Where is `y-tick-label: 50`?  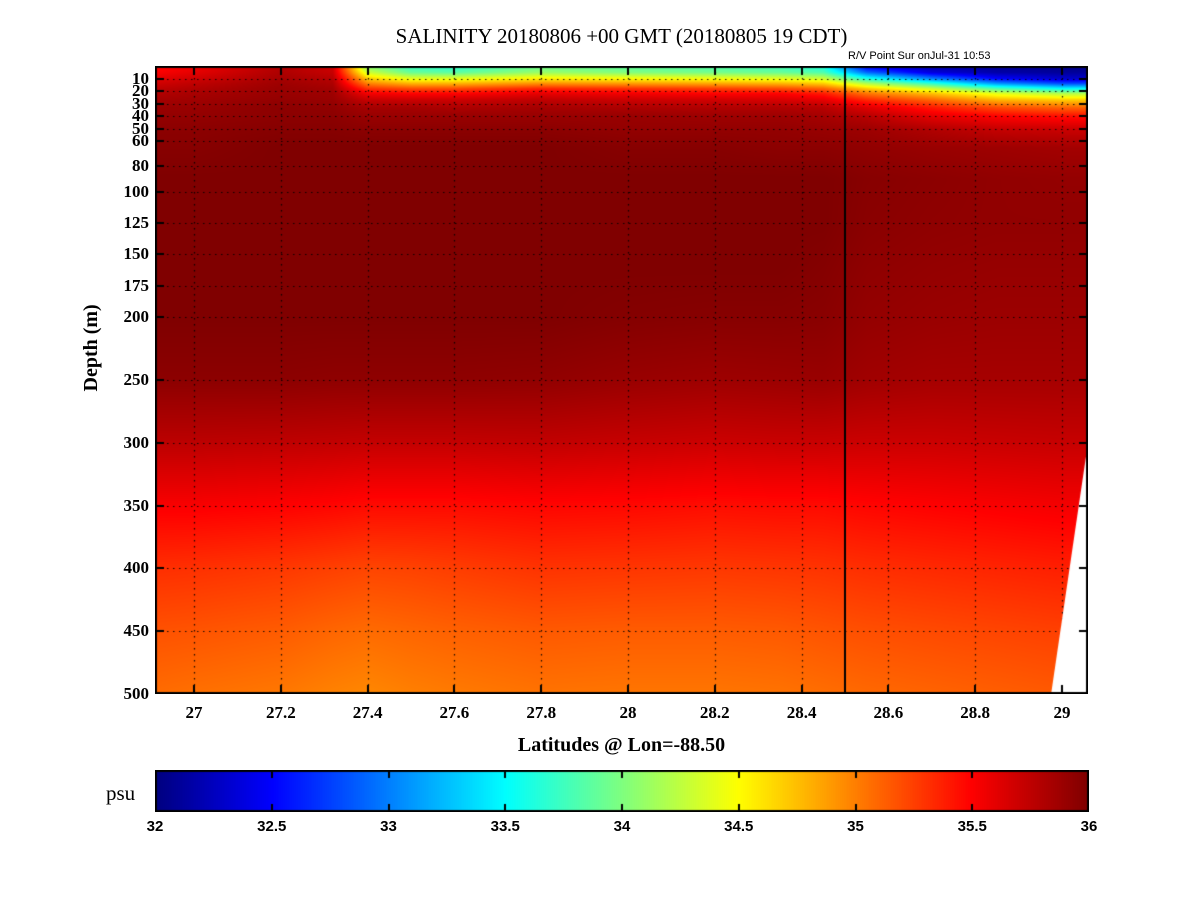
y-tick-label: 50 is located at coordinates (140, 128).